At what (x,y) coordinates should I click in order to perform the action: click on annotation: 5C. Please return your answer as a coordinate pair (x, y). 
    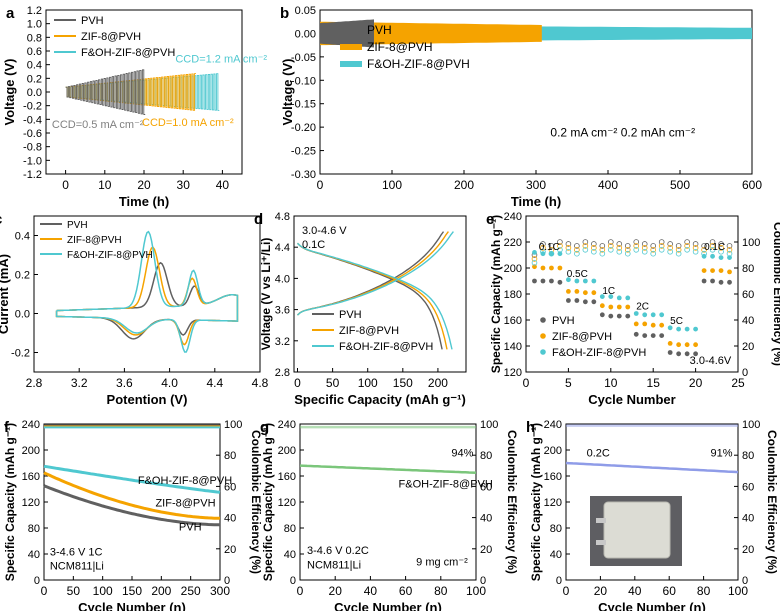
    Looking at the image, I should click on (676, 321).